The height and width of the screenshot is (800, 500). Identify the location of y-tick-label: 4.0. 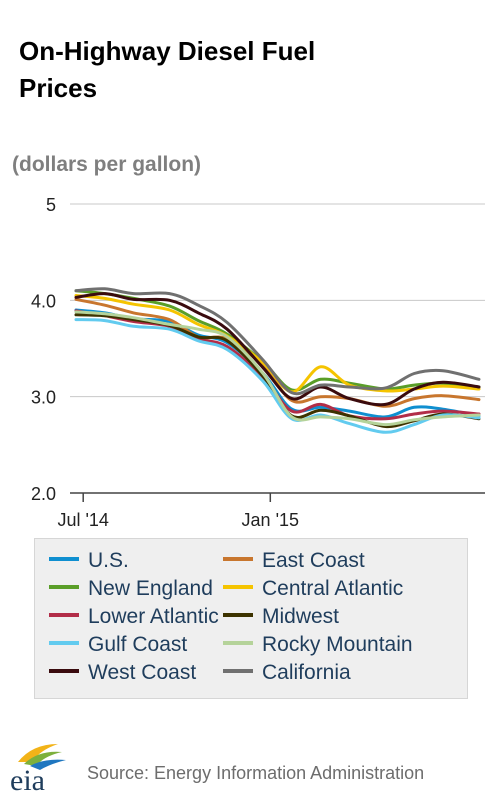
(43, 301).